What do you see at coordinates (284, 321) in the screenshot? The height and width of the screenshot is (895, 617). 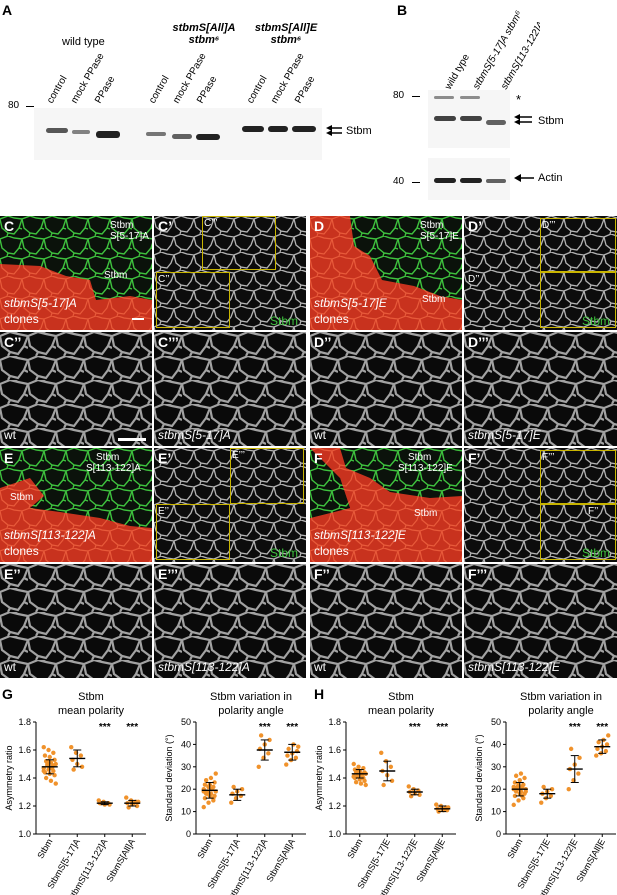 I see `channel-label: Stbm` at bounding box center [284, 321].